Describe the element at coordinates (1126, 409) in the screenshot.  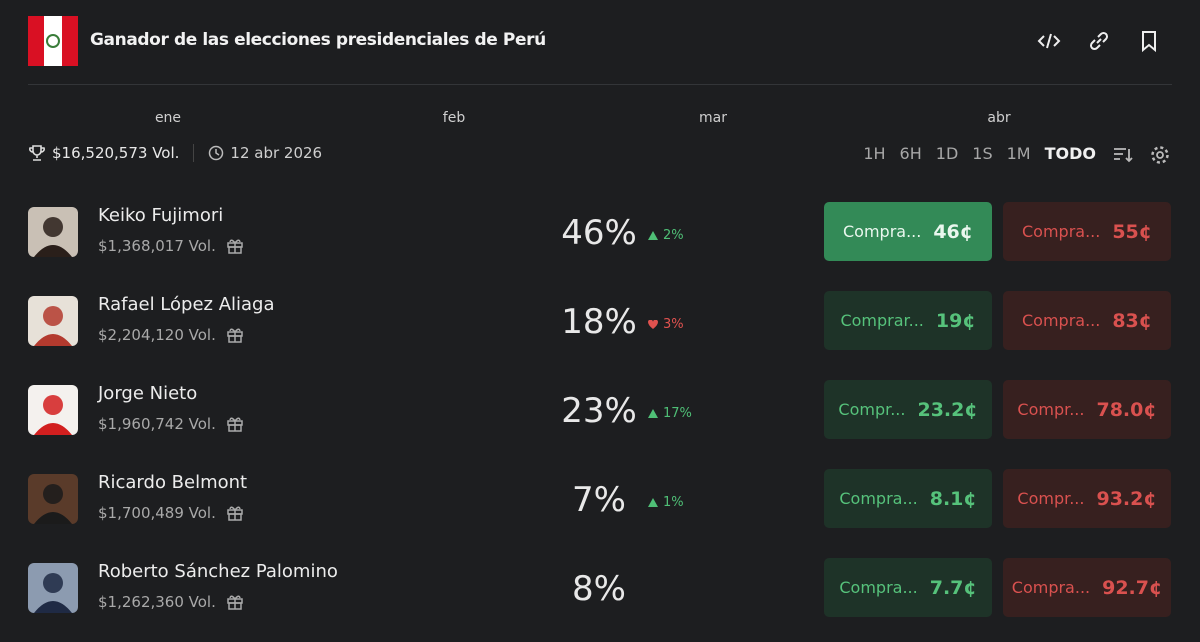
I see `buy-no-price: 78.0¢` at that location.